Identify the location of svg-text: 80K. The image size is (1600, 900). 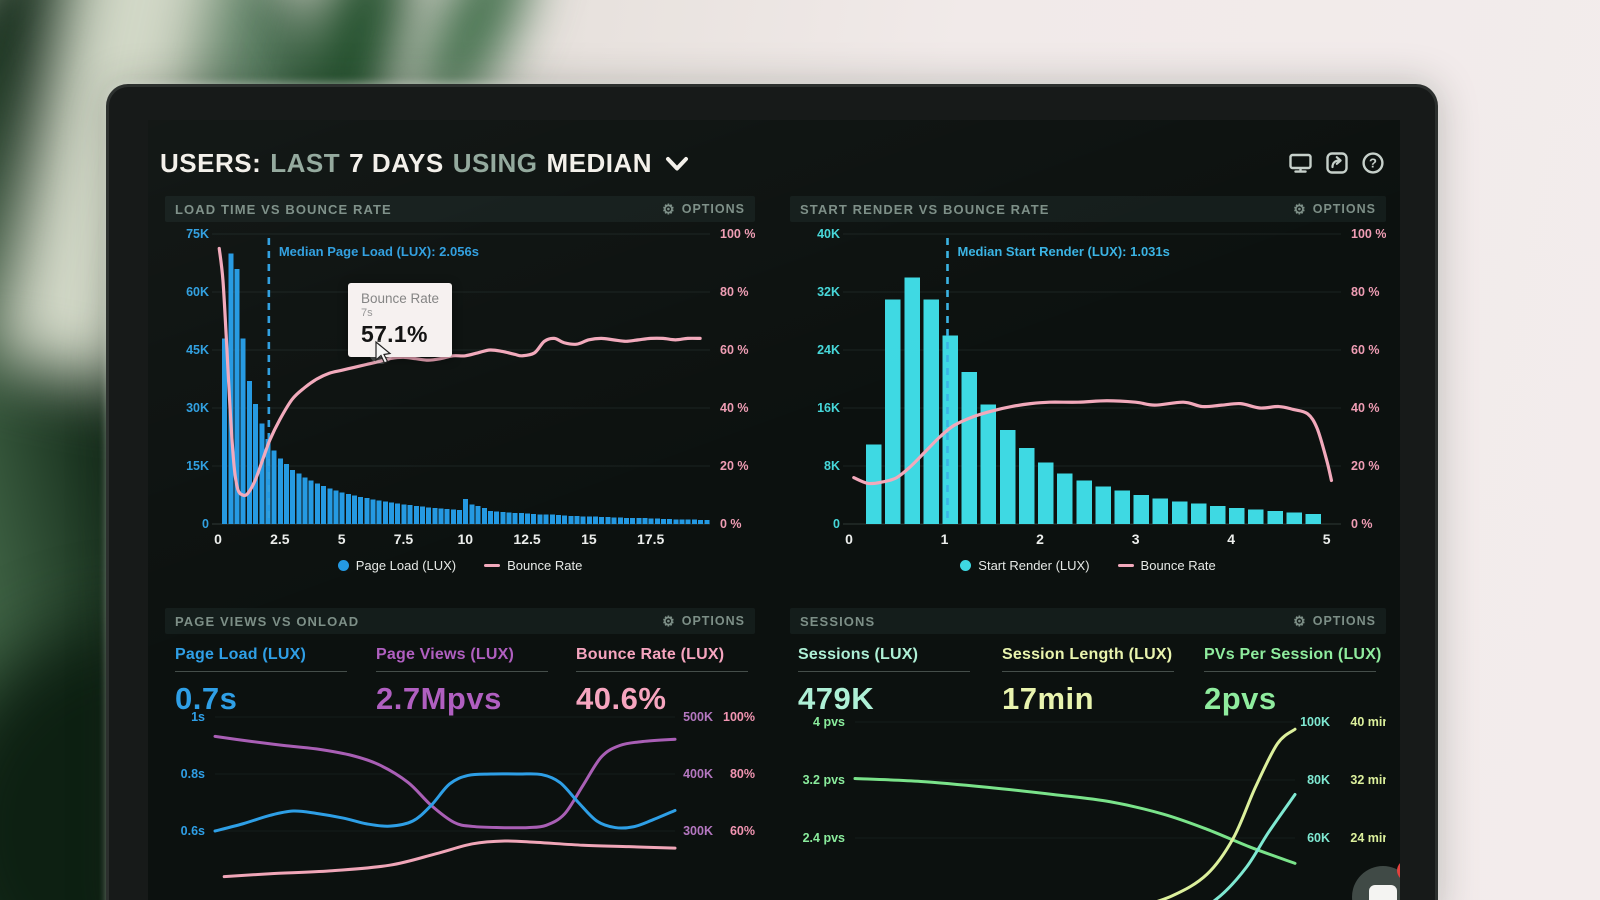
(1318, 780).